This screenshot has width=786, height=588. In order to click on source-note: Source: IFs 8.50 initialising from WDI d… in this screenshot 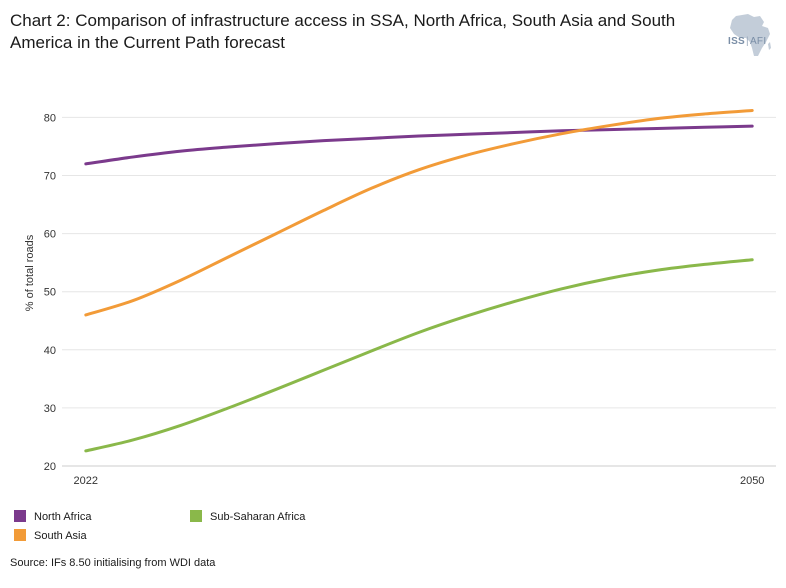, I will do `click(113, 563)`.